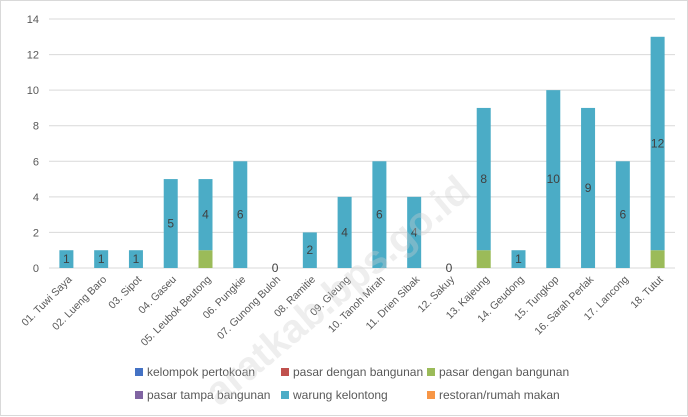  I want to click on x-tick-label: 16. Sarah Perlak, so click(564, 305).